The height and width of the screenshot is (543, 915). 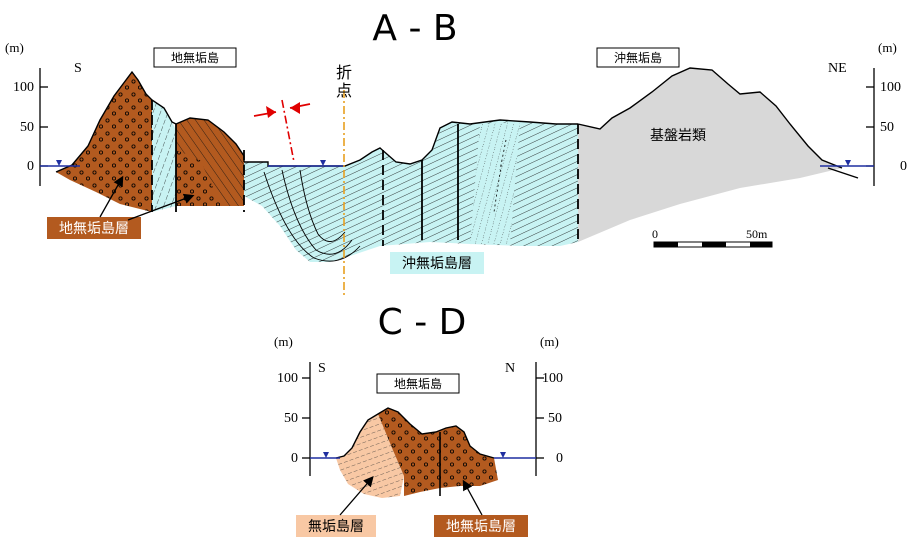 I want to click on ab-faults, so click(x=365, y=173).